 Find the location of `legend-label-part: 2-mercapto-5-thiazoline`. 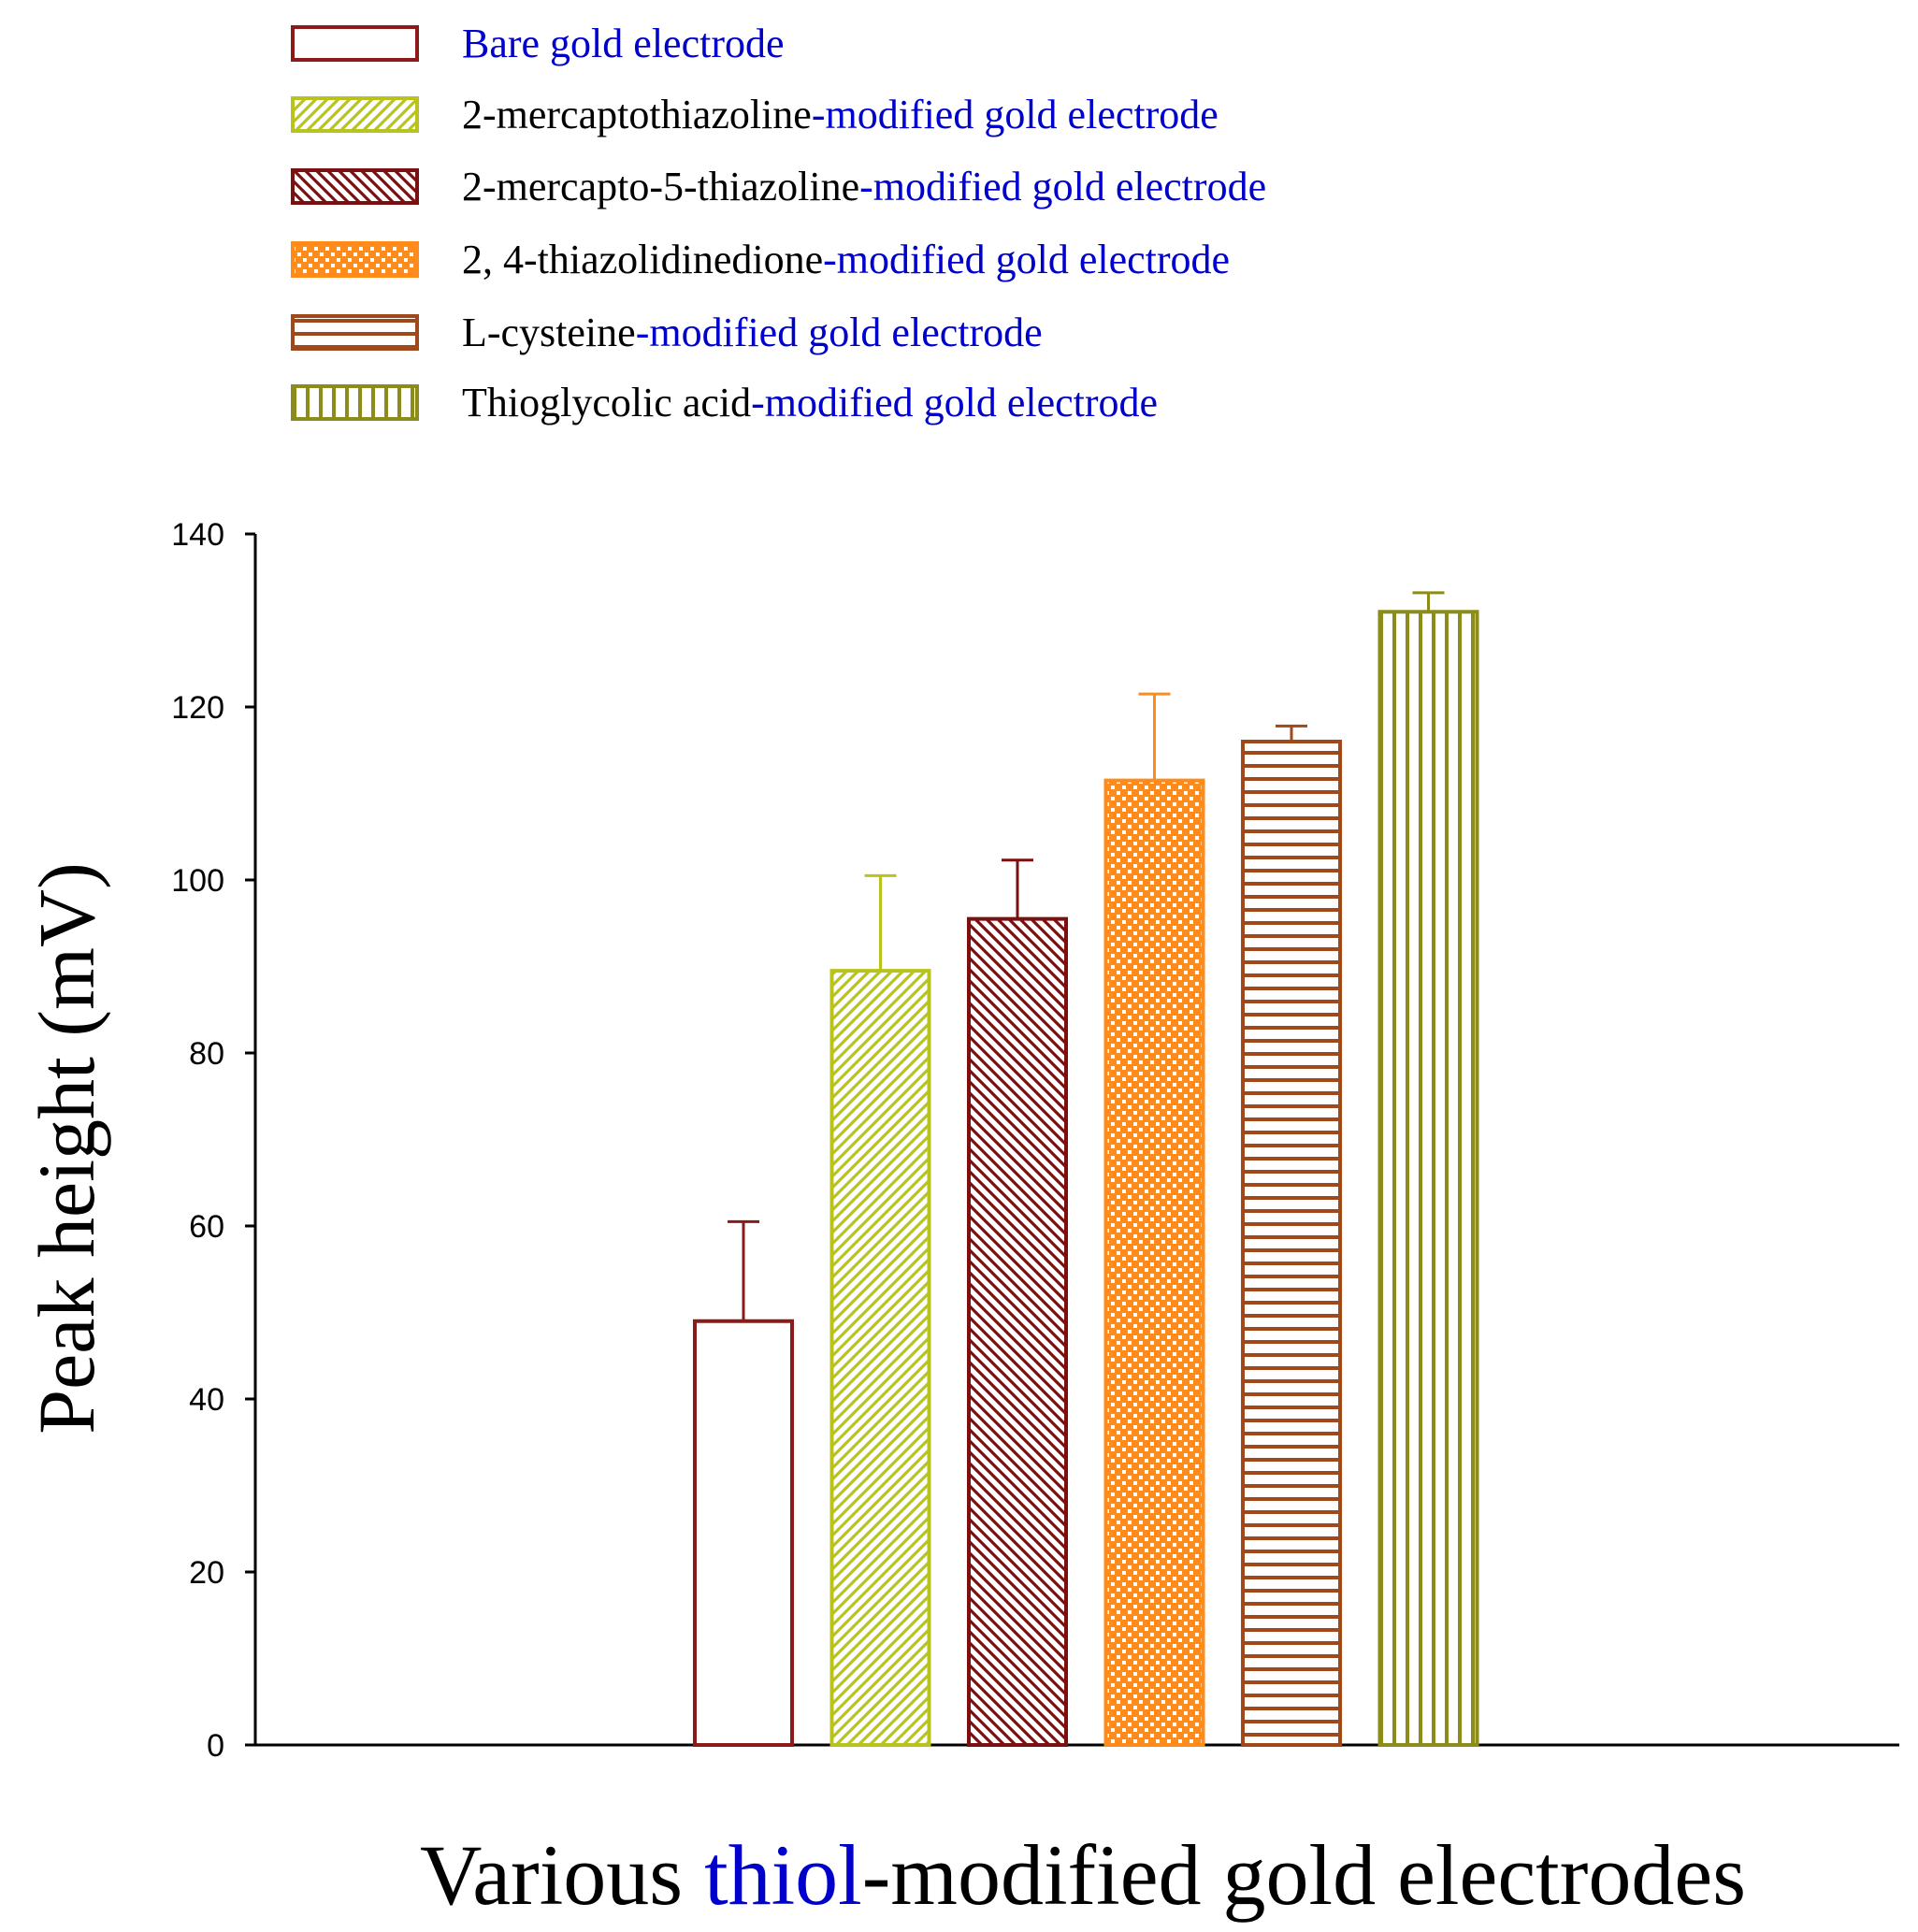

legend-label-part: 2-mercapto-5-thiazoline is located at coordinates (660, 186).